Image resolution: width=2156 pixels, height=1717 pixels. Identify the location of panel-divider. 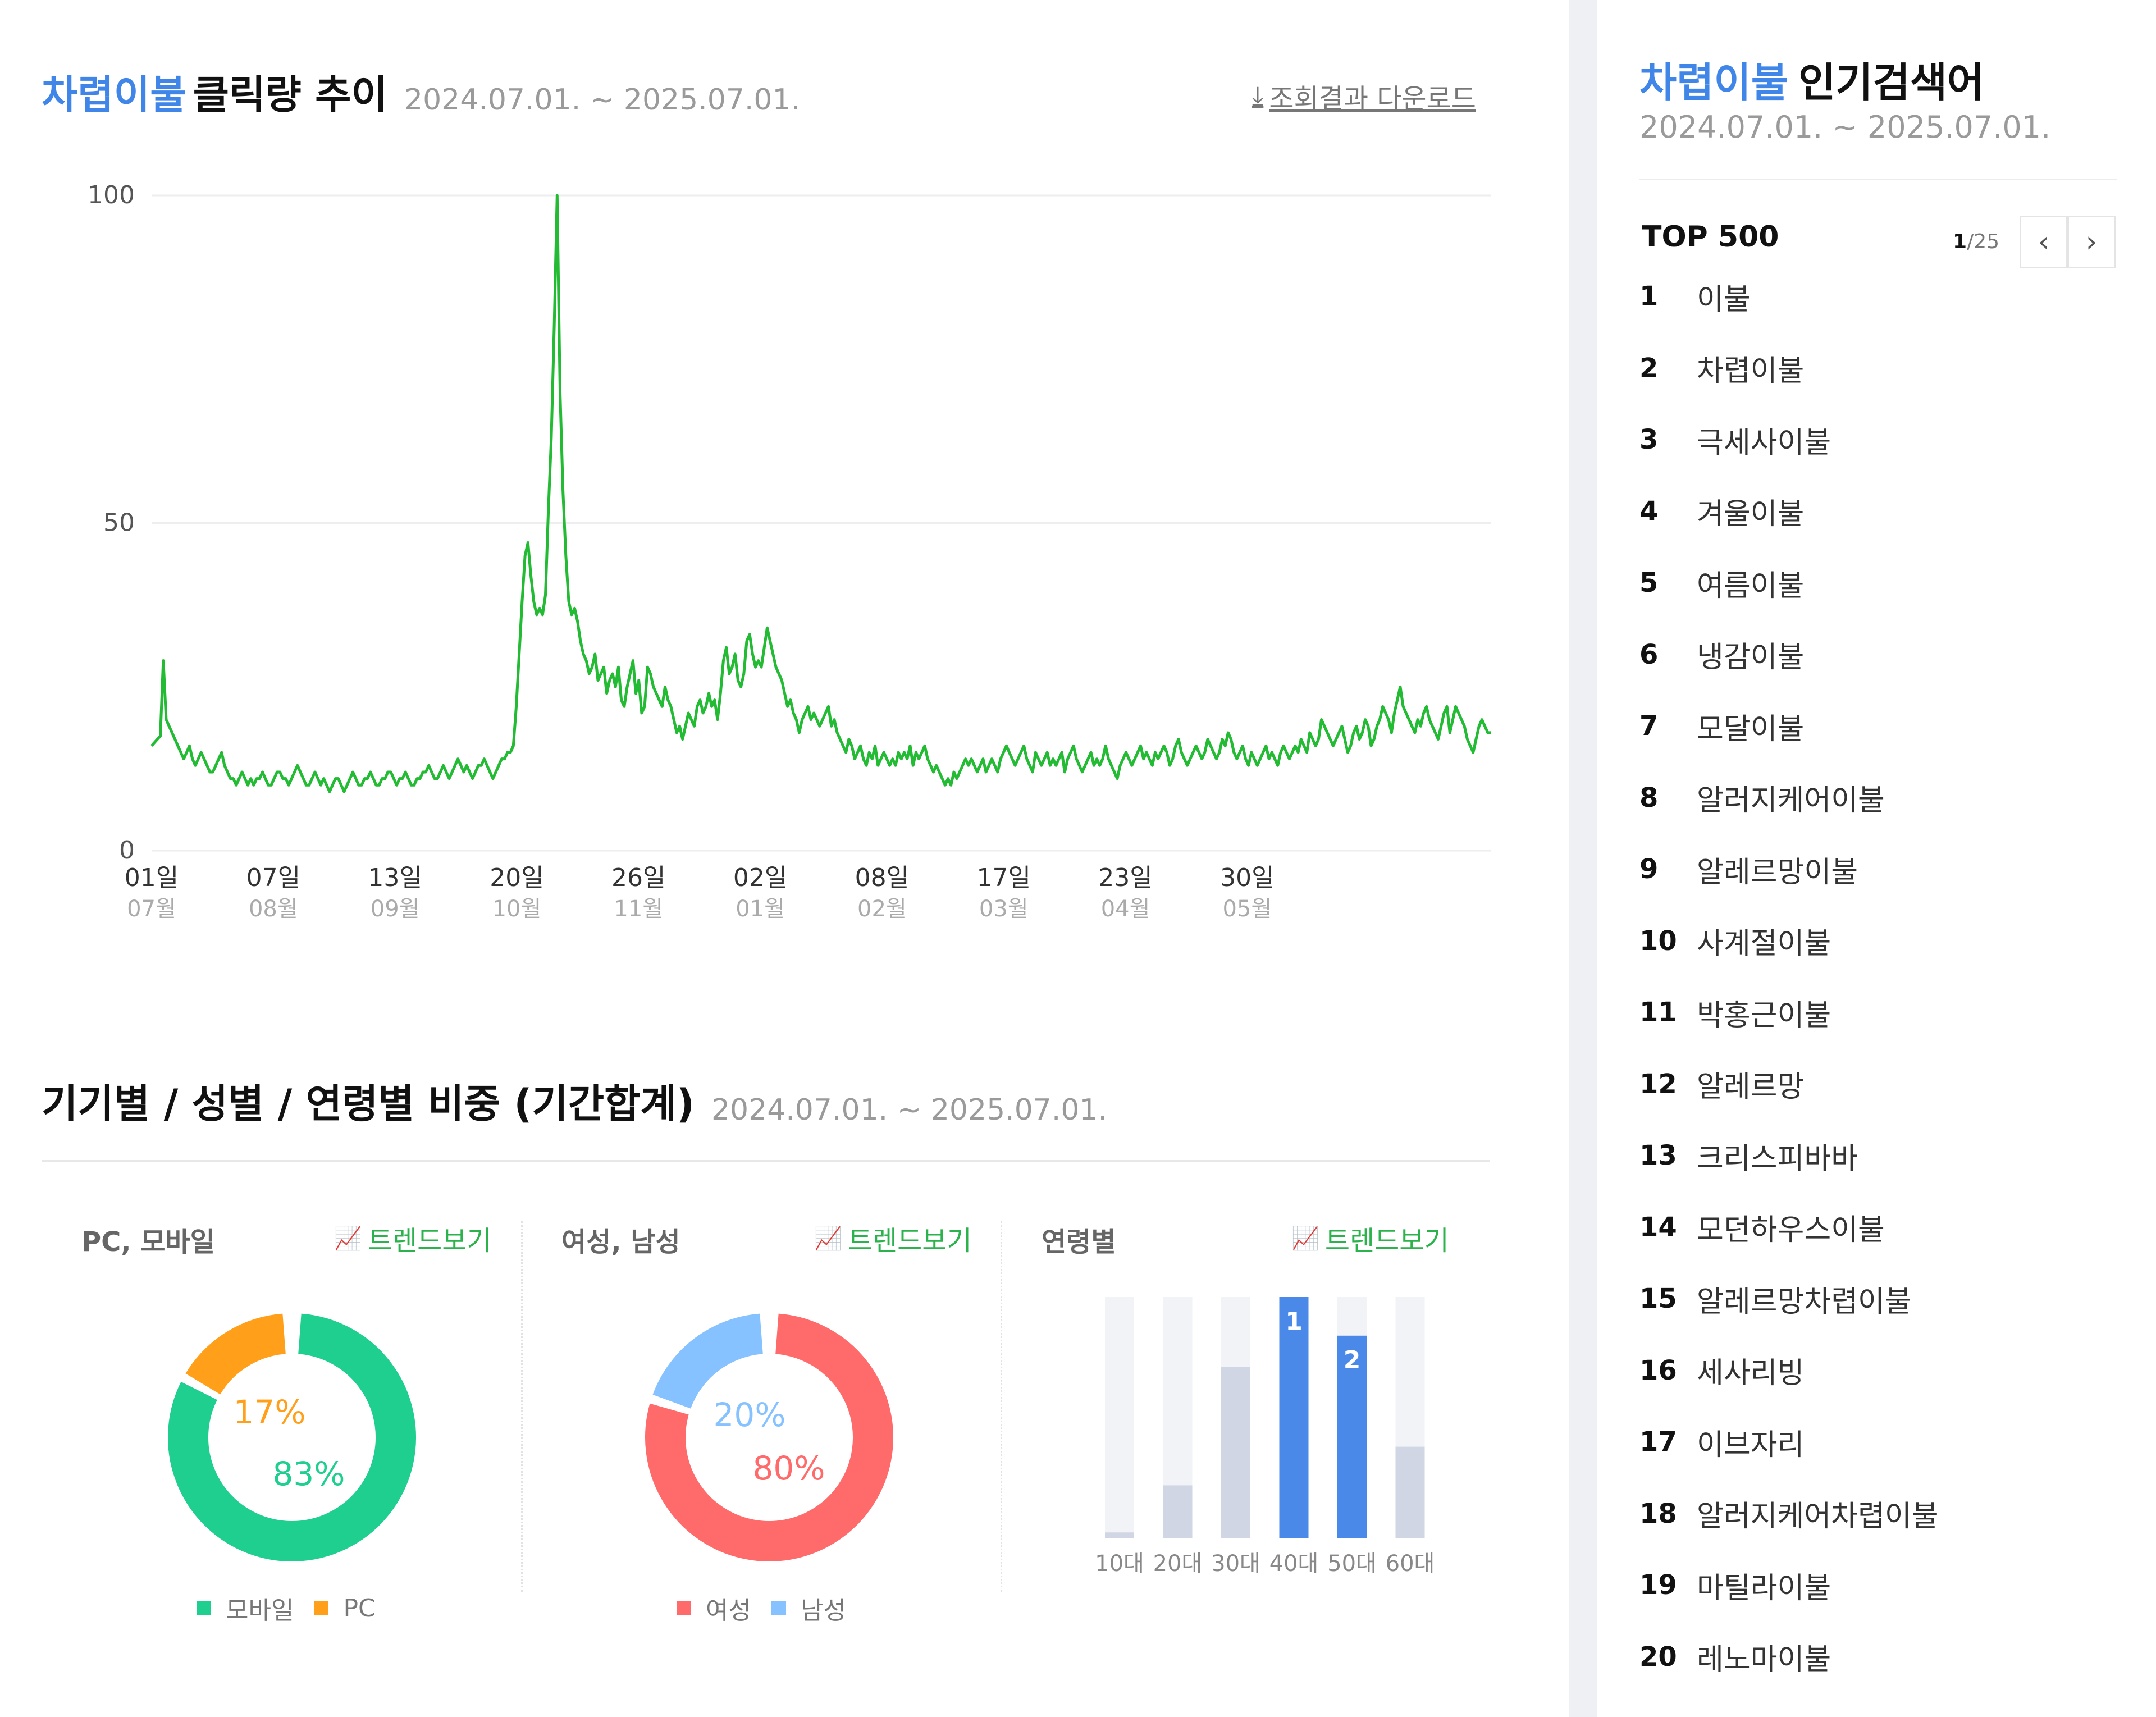
(1583, 858).